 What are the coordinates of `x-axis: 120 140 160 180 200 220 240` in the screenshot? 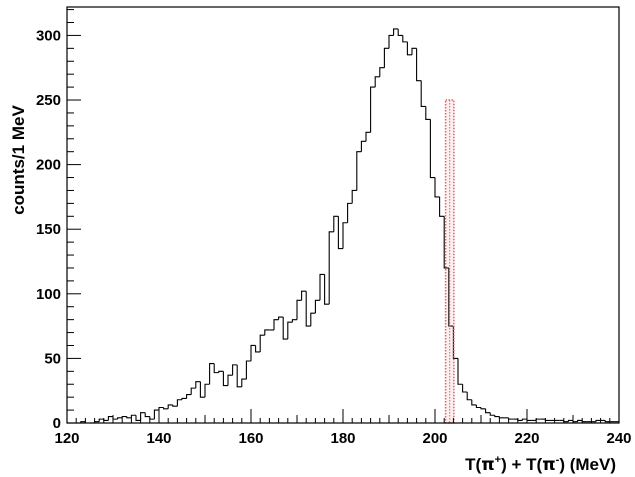 It's located at (343, 428).